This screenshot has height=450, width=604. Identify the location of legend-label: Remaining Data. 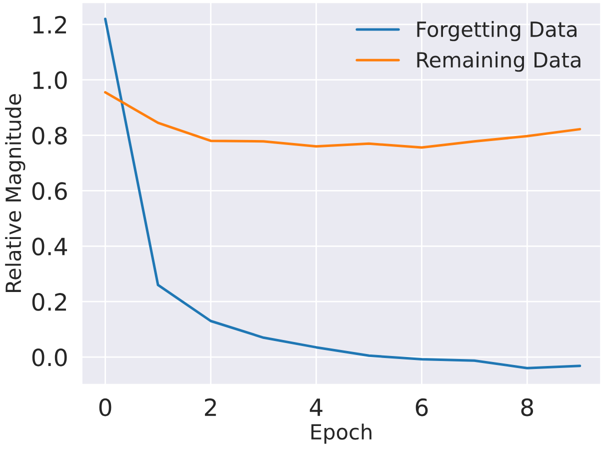
(498, 62).